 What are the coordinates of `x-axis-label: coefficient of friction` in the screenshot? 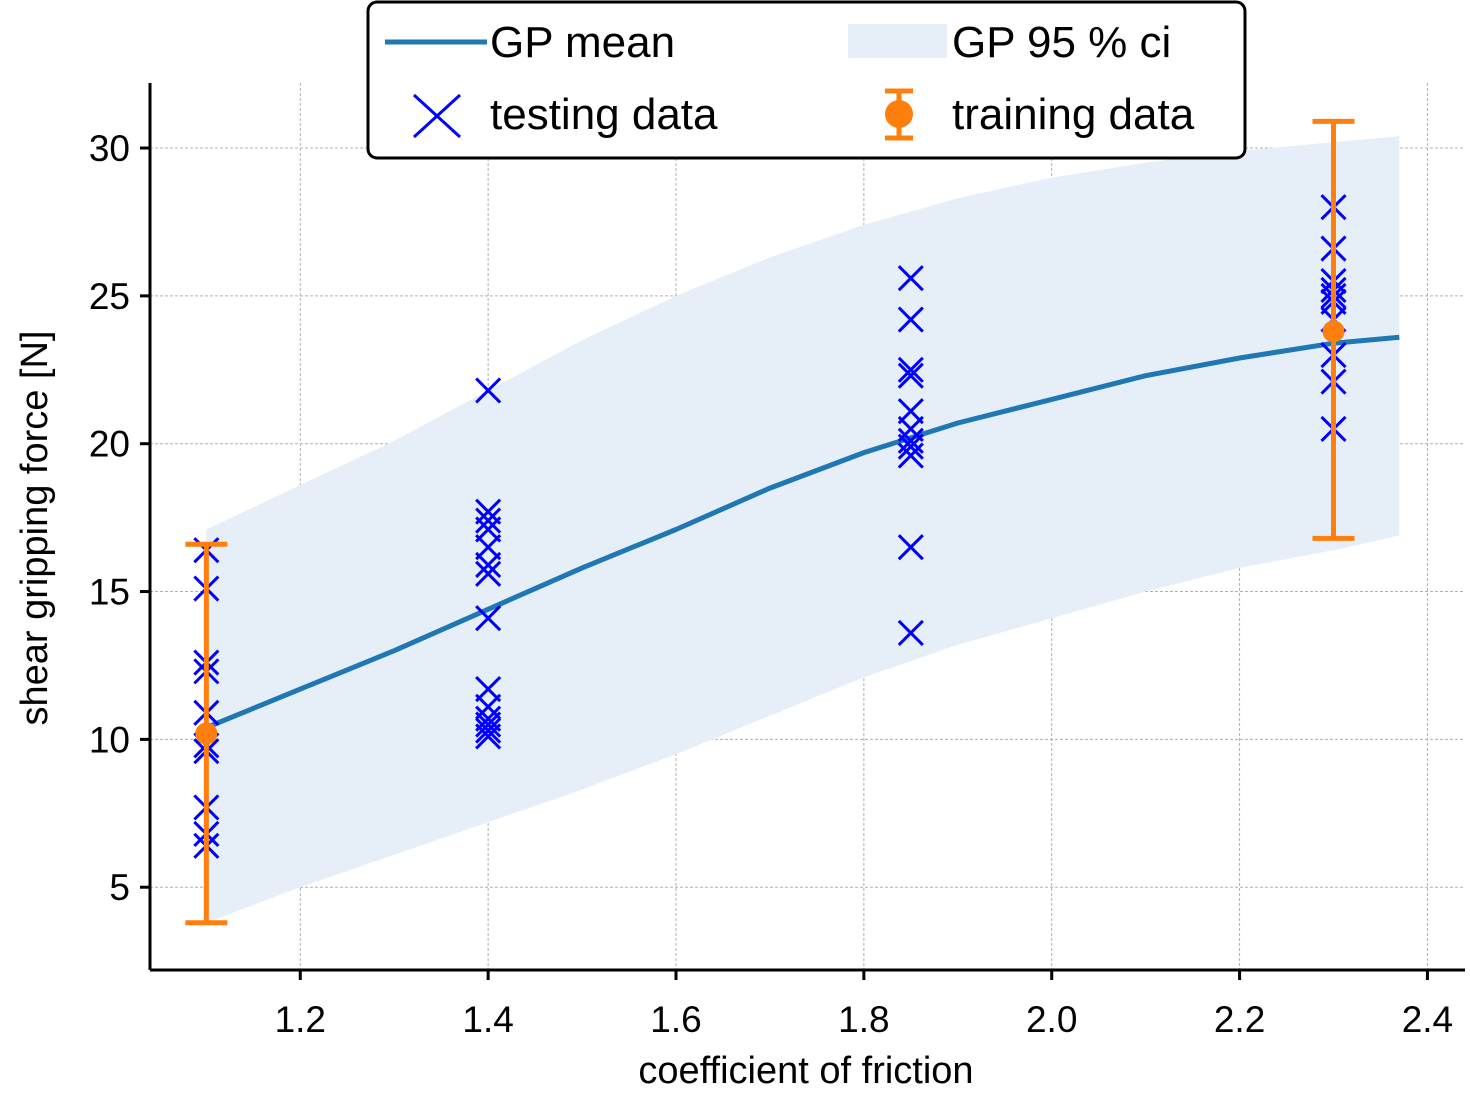 It's located at (805, 1071).